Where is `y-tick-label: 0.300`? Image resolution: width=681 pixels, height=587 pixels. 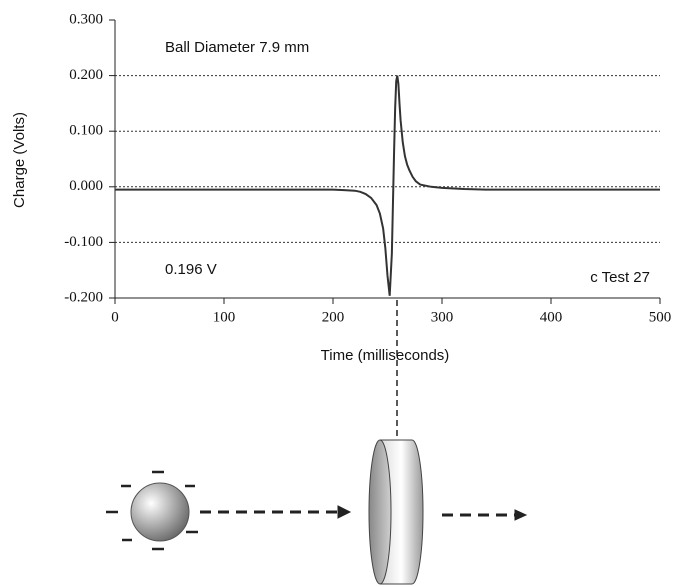 y-tick-label: 0.300 is located at coordinates (86, 19).